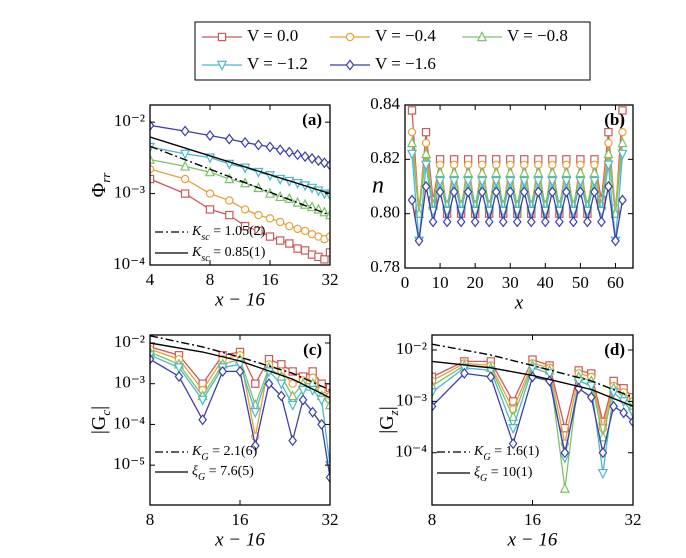 The image size is (686, 558). I want to click on x-axis-label: x − 16, so click(239, 539).